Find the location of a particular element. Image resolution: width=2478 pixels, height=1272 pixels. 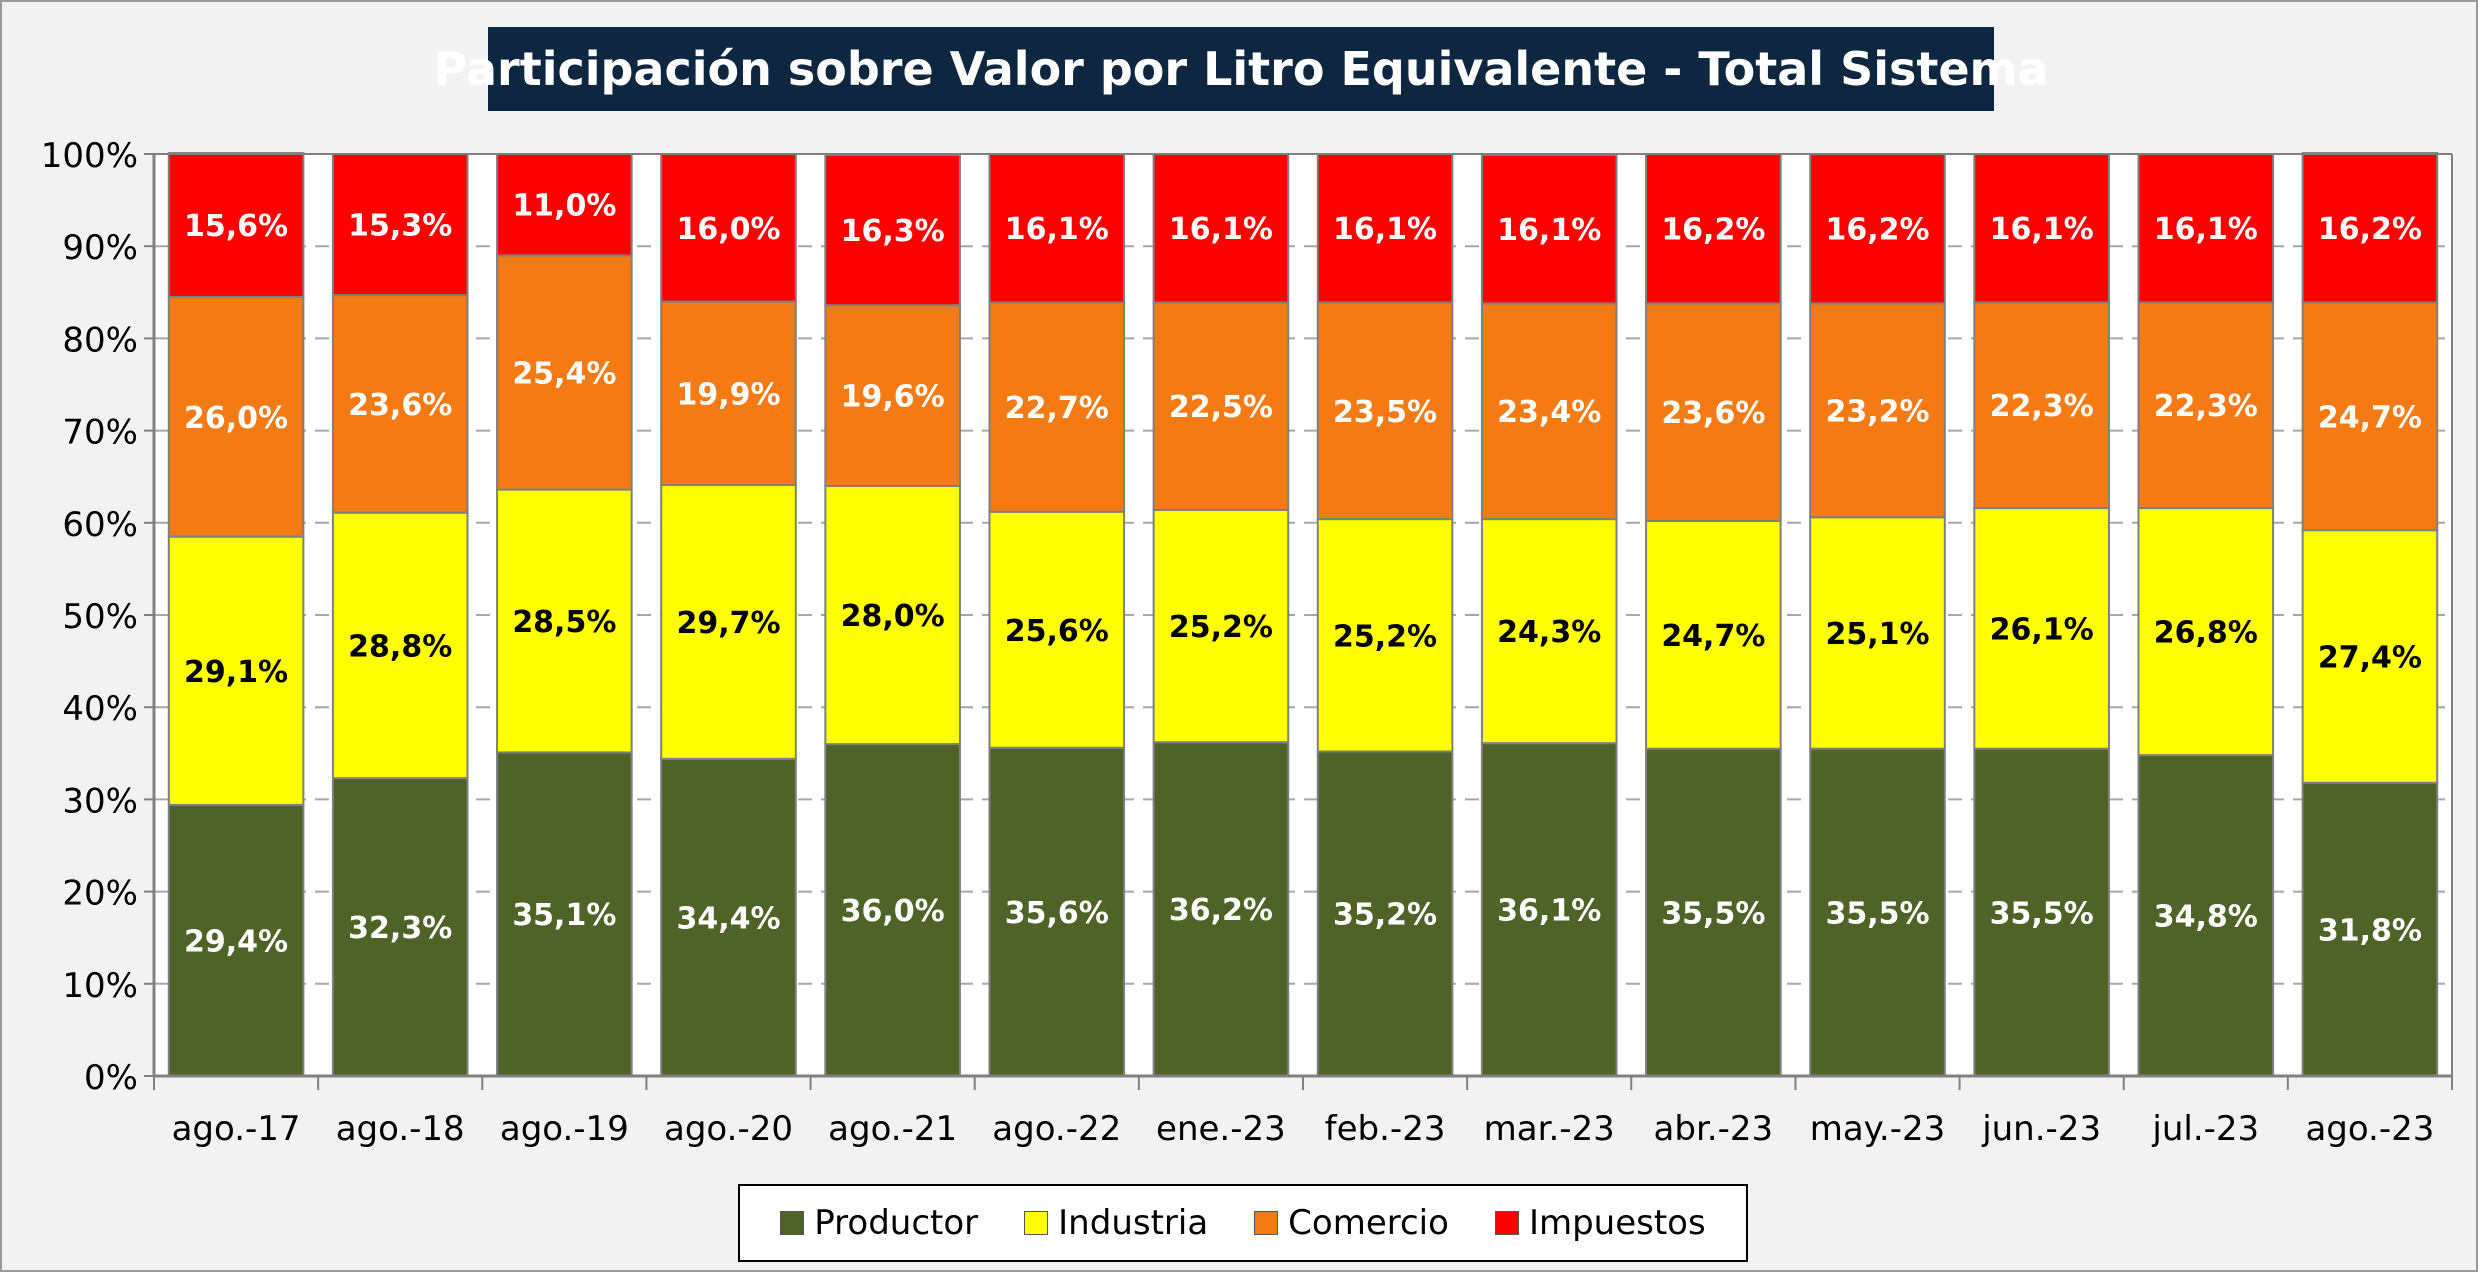

data-label-impuestos: 16,3% is located at coordinates (893, 231).